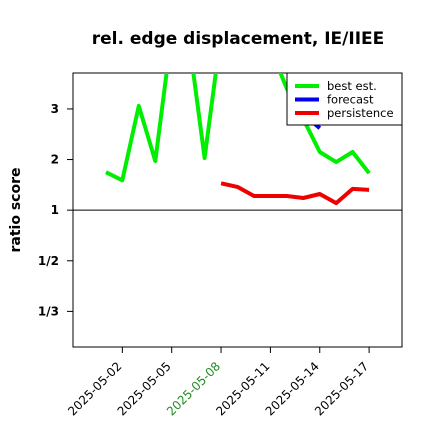 Image resolution: width=440 pixels, height=440 pixels. What do you see at coordinates (360, 113) in the screenshot?
I see `legend-label: persistence` at bounding box center [360, 113].